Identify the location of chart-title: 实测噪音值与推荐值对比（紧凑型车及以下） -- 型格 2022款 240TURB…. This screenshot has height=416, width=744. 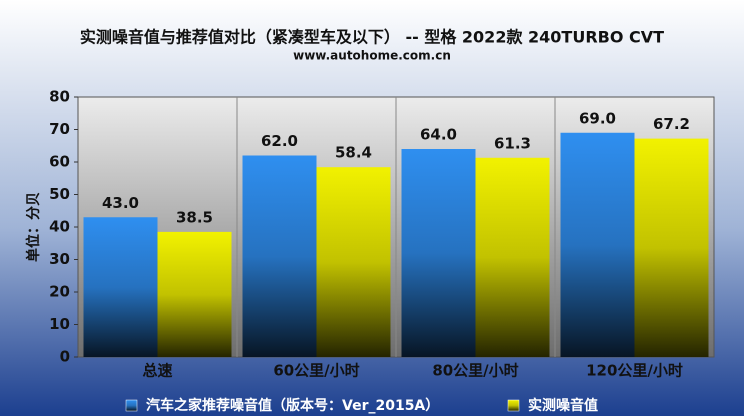
(372, 37).